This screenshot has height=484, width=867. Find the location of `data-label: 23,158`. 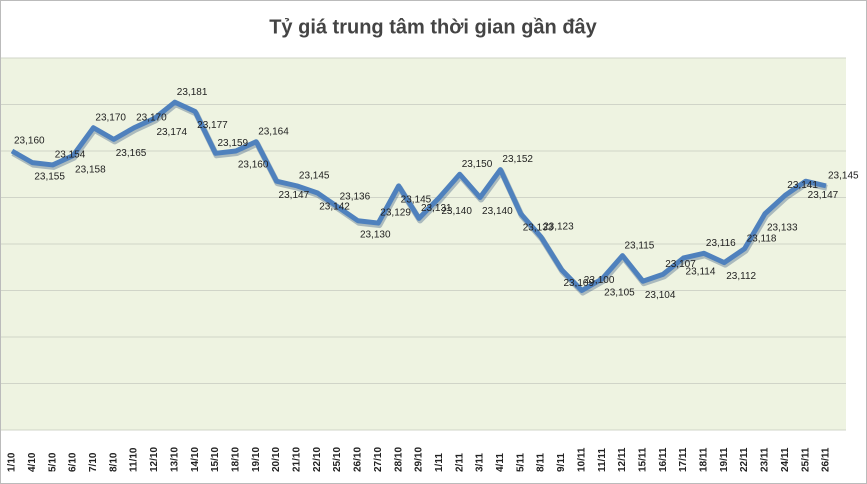

data-label: 23,158 is located at coordinates (90, 169).